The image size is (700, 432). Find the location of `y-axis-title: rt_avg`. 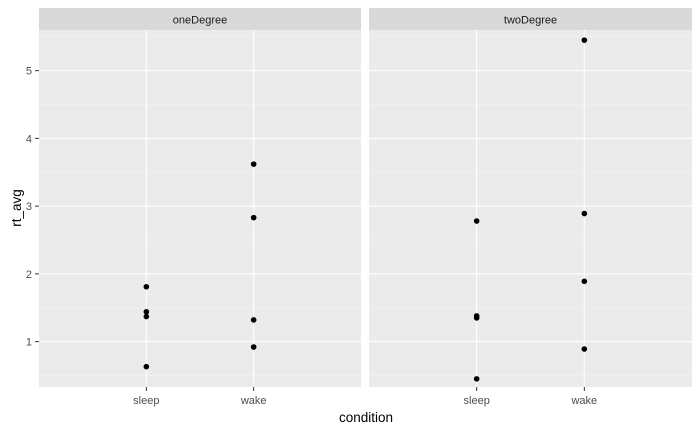

y-axis-title: rt_avg is located at coordinates (16, 208).